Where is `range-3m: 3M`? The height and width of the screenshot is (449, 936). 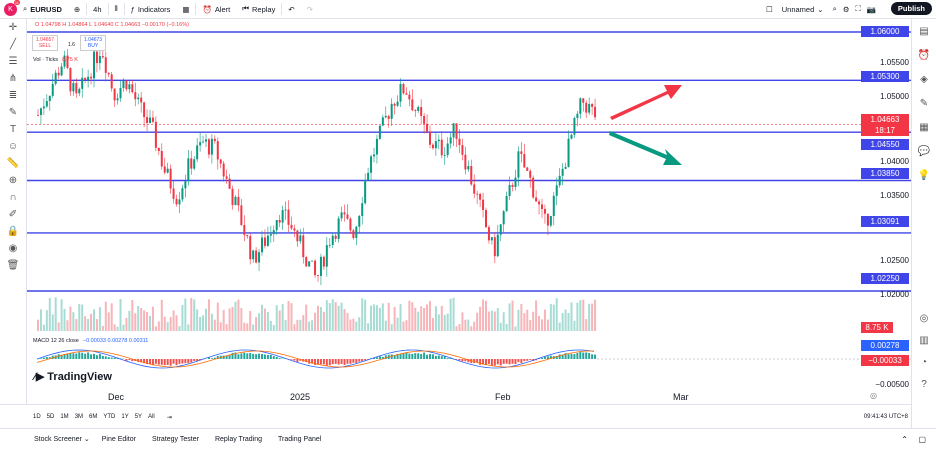
range-3m: 3M is located at coordinates (79, 417).